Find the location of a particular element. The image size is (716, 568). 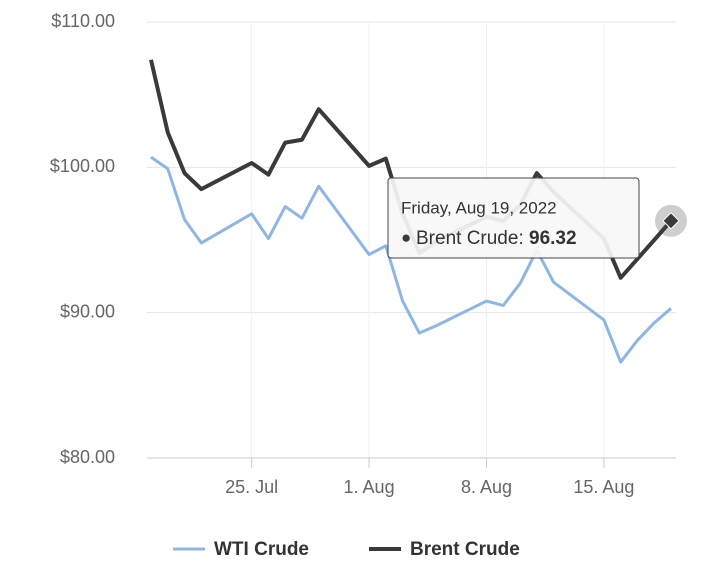

tooltip-value: 96.32 is located at coordinates (553, 238).